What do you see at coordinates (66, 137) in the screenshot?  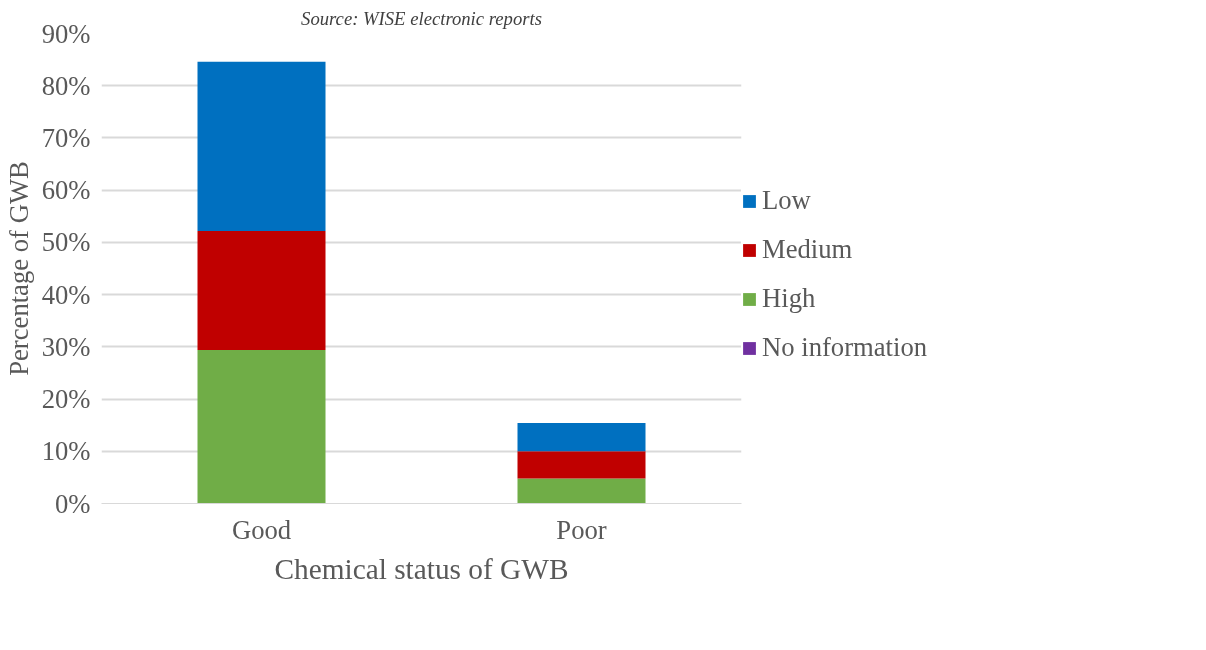 I see `y-tick-label: 70%` at bounding box center [66, 137].